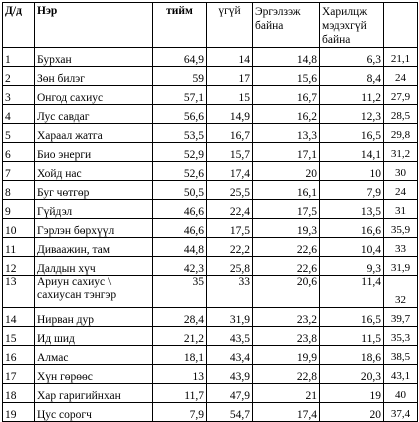 Image resolution: width=419 pixels, height=422 pixels. Describe the element at coordinates (93, 190) in the screenshot. I see `row-name: Буг чөтгөр` at that location.